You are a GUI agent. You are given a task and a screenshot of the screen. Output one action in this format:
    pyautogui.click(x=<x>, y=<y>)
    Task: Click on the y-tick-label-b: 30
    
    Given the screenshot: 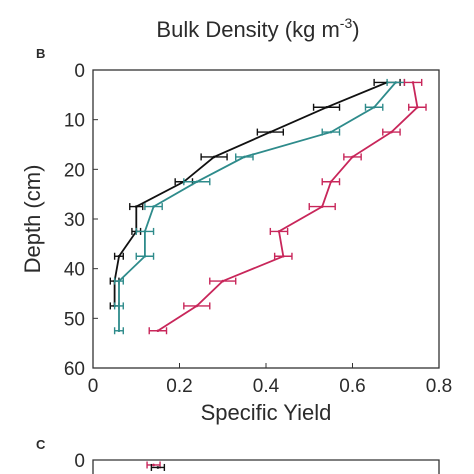 What is the action you would take?
    pyautogui.click(x=74, y=220)
    